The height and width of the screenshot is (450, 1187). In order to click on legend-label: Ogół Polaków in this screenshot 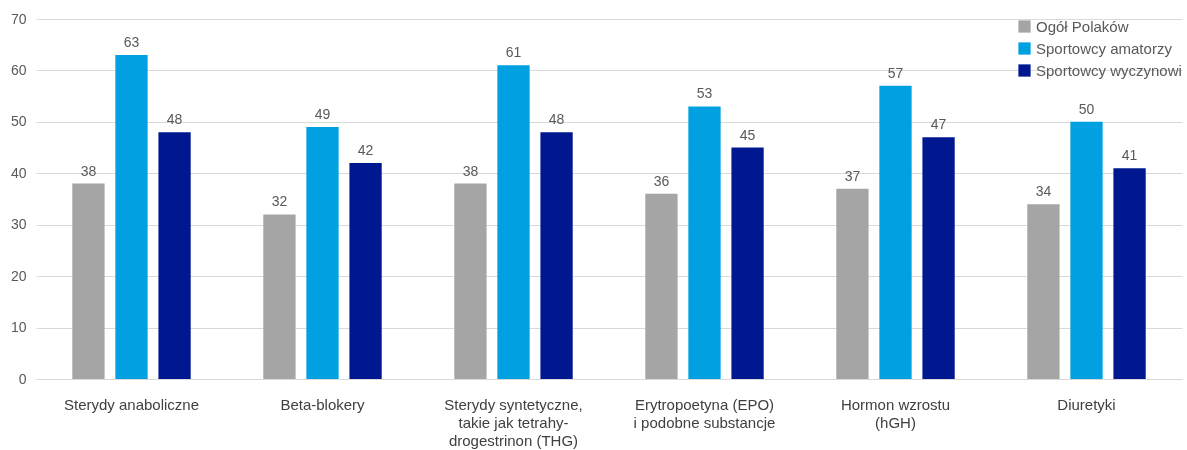, I will do `click(1082, 26)`.